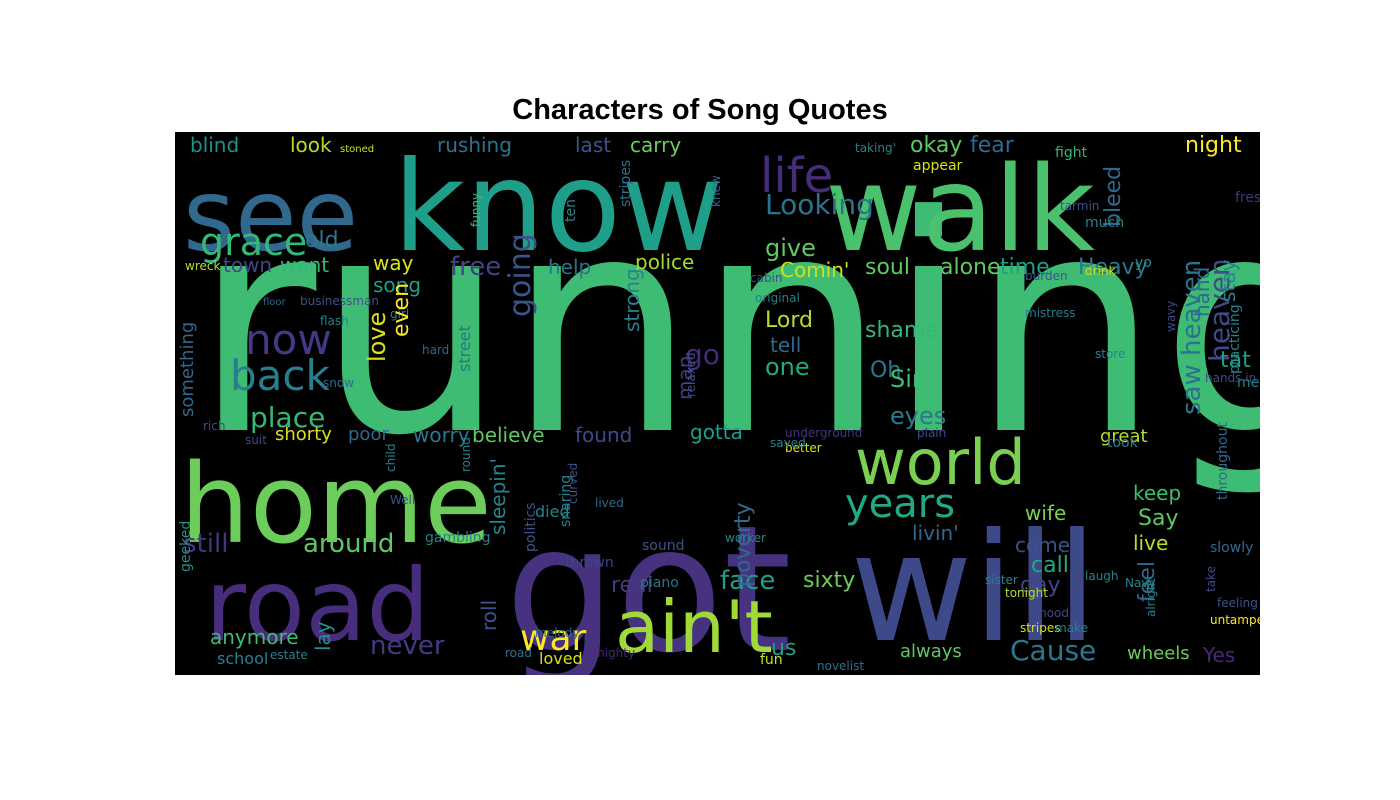 This screenshot has width=1400, height=800. I want to click on word-152: slowly, so click(1231, 548).